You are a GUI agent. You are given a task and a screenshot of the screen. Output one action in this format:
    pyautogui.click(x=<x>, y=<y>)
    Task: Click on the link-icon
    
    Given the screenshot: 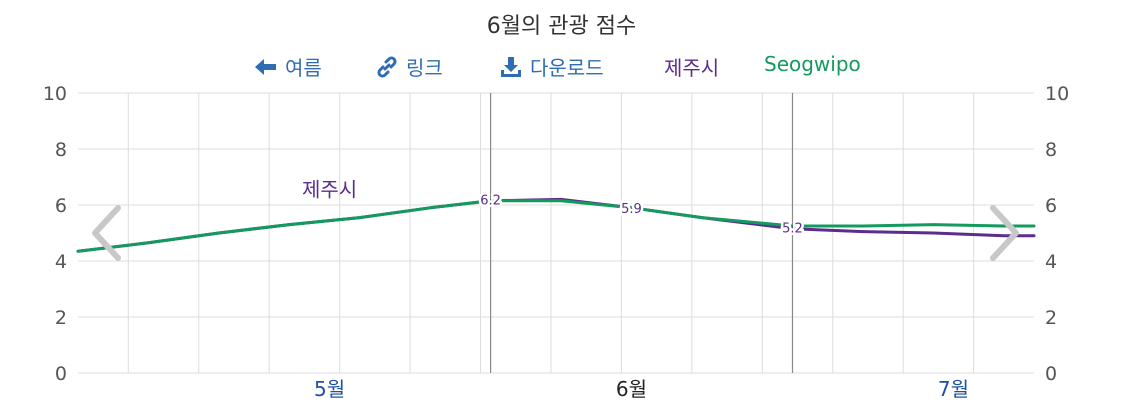 What is the action you would take?
    pyautogui.click(x=387, y=66)
    